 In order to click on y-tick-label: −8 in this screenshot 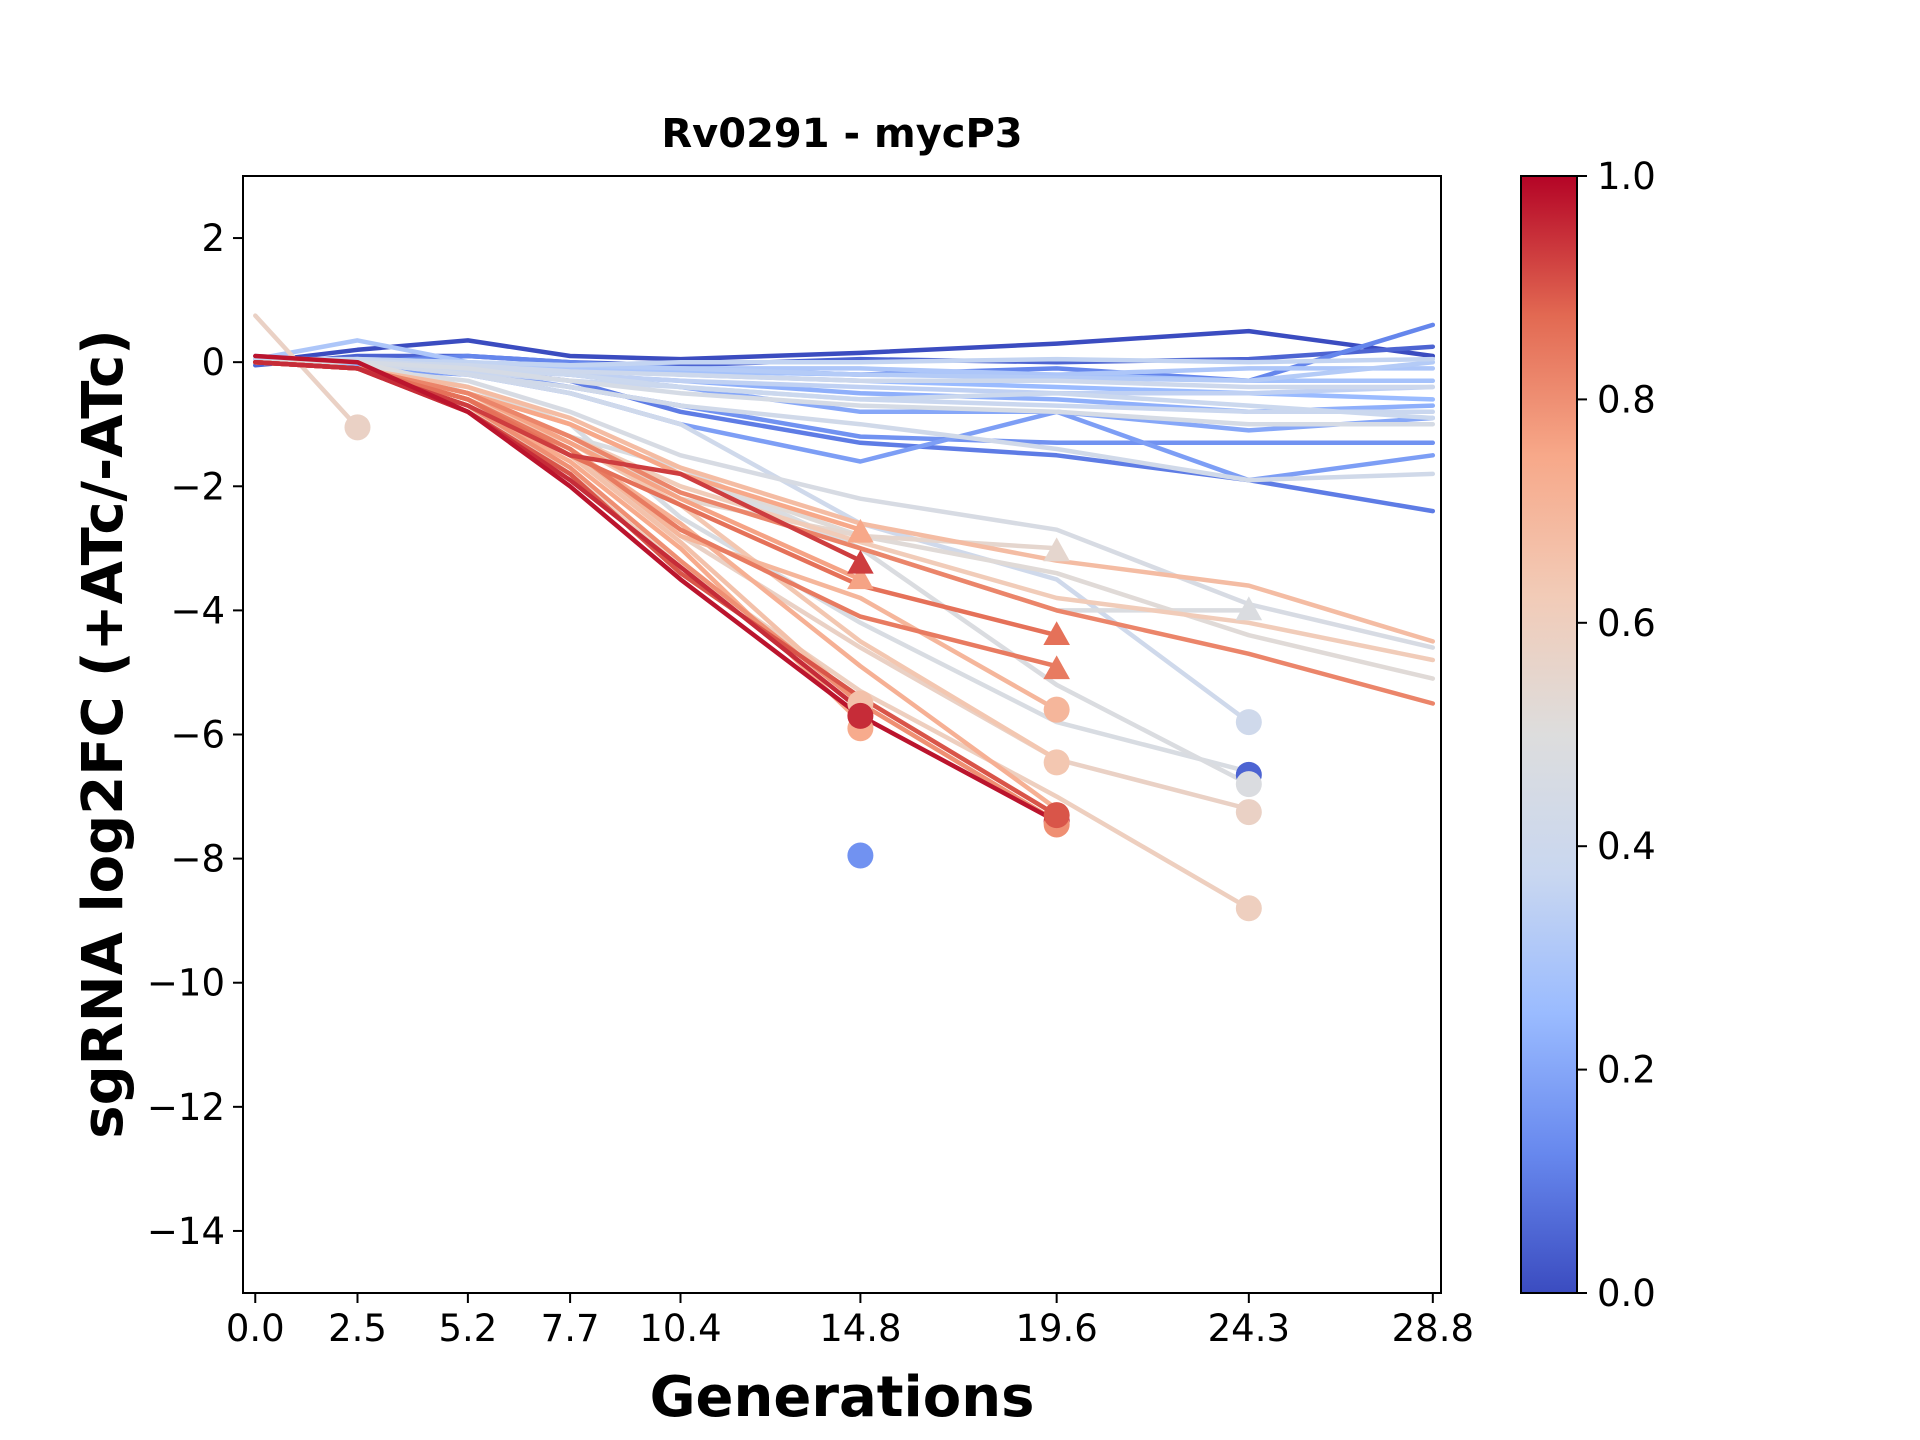, I will do `click(197, 859)`.